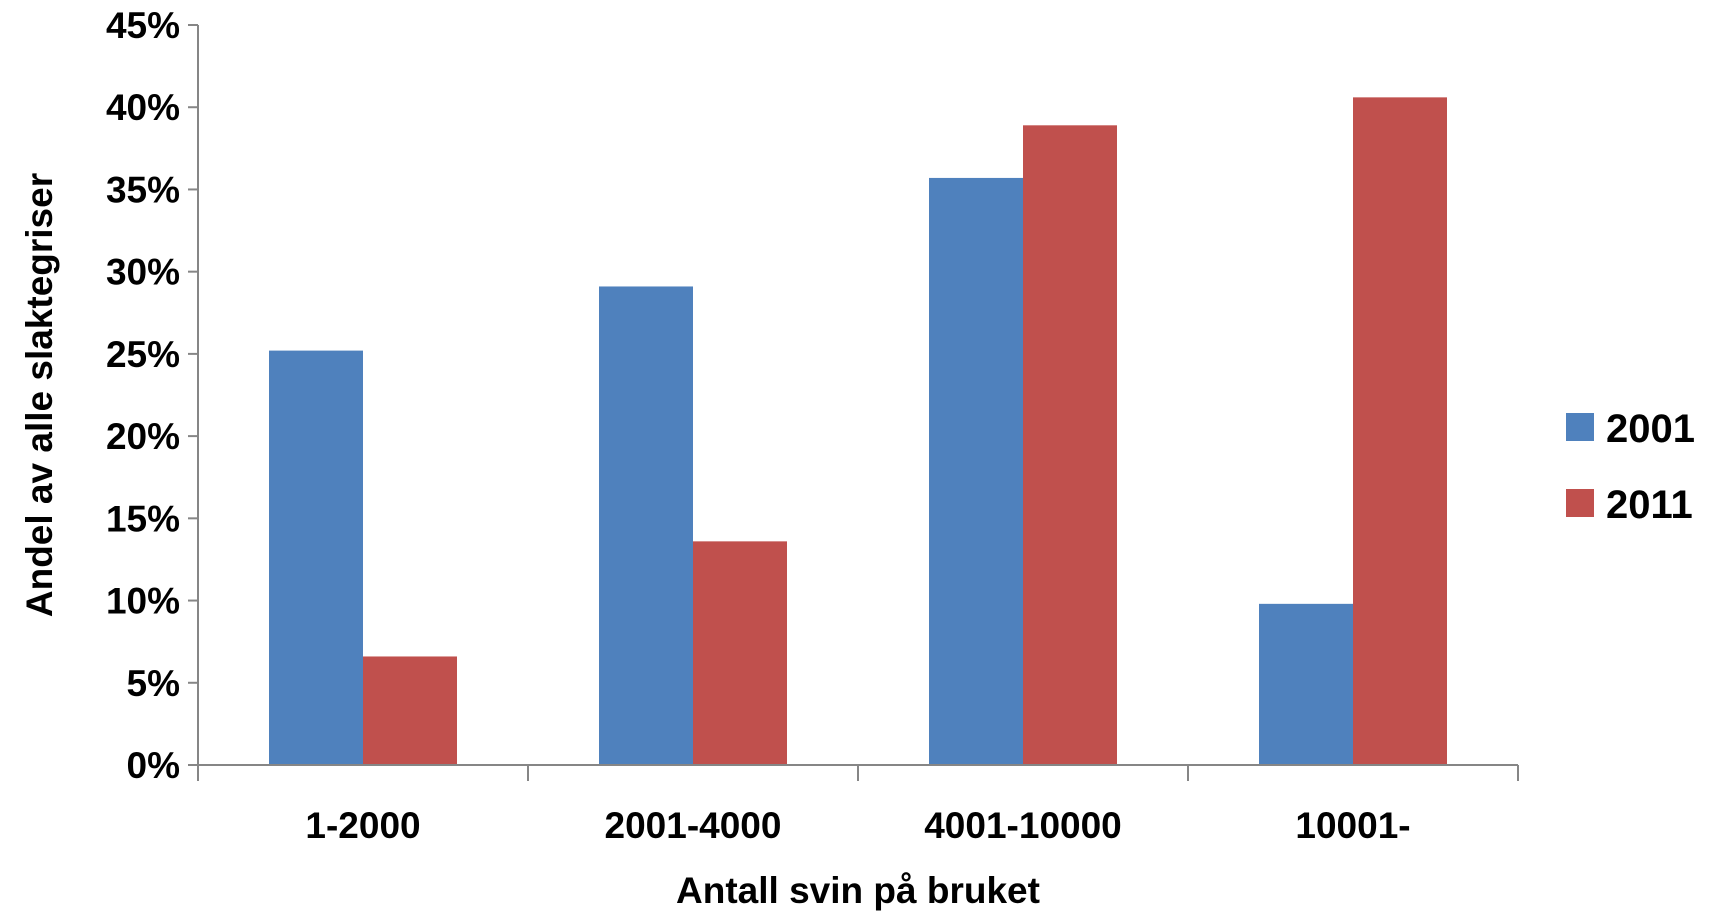 The image size is (1712, 913). I want to click on bar-2001-10001-, so click(1306, 684).